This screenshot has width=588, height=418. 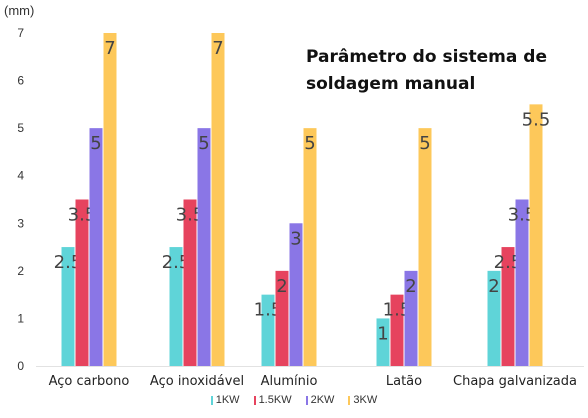 What do you see at coordinates (306, 400) in the screenshot?
I see `legend-swatch-2kw` at bounding box center [306, 400].